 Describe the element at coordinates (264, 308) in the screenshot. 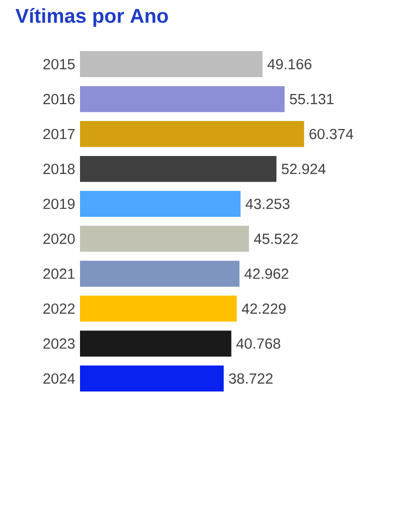

I see `data-label: 42.229` at that location.